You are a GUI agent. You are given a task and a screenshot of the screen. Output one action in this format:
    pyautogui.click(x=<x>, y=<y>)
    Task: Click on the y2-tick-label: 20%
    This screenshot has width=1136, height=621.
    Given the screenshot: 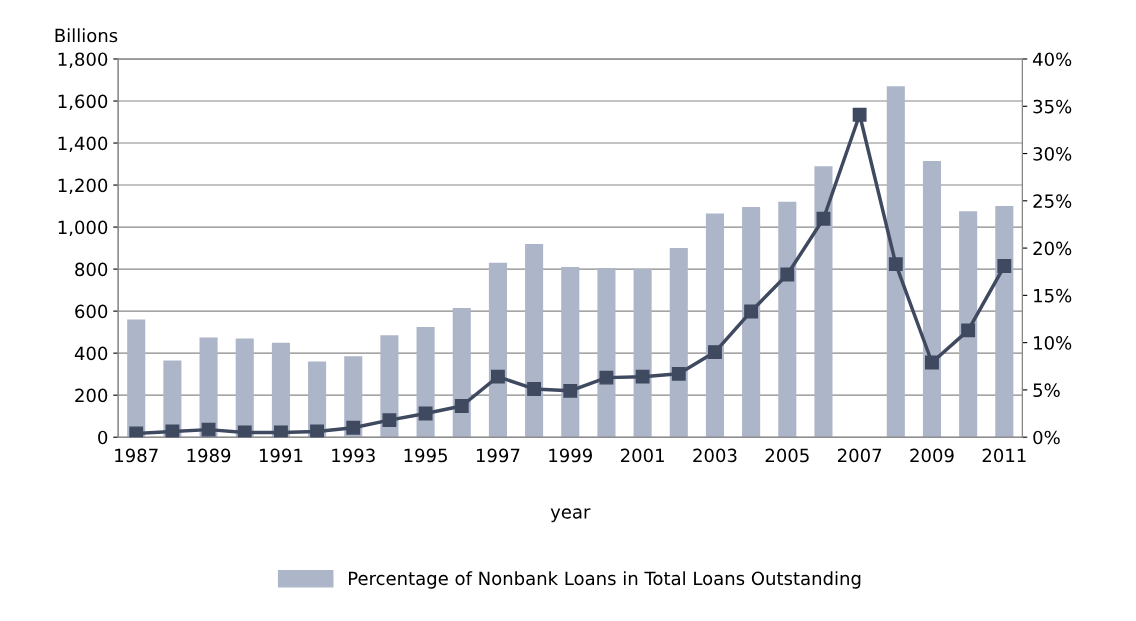 What is the action you would take?
    pyautogui.click(x=1052, y=248)
    